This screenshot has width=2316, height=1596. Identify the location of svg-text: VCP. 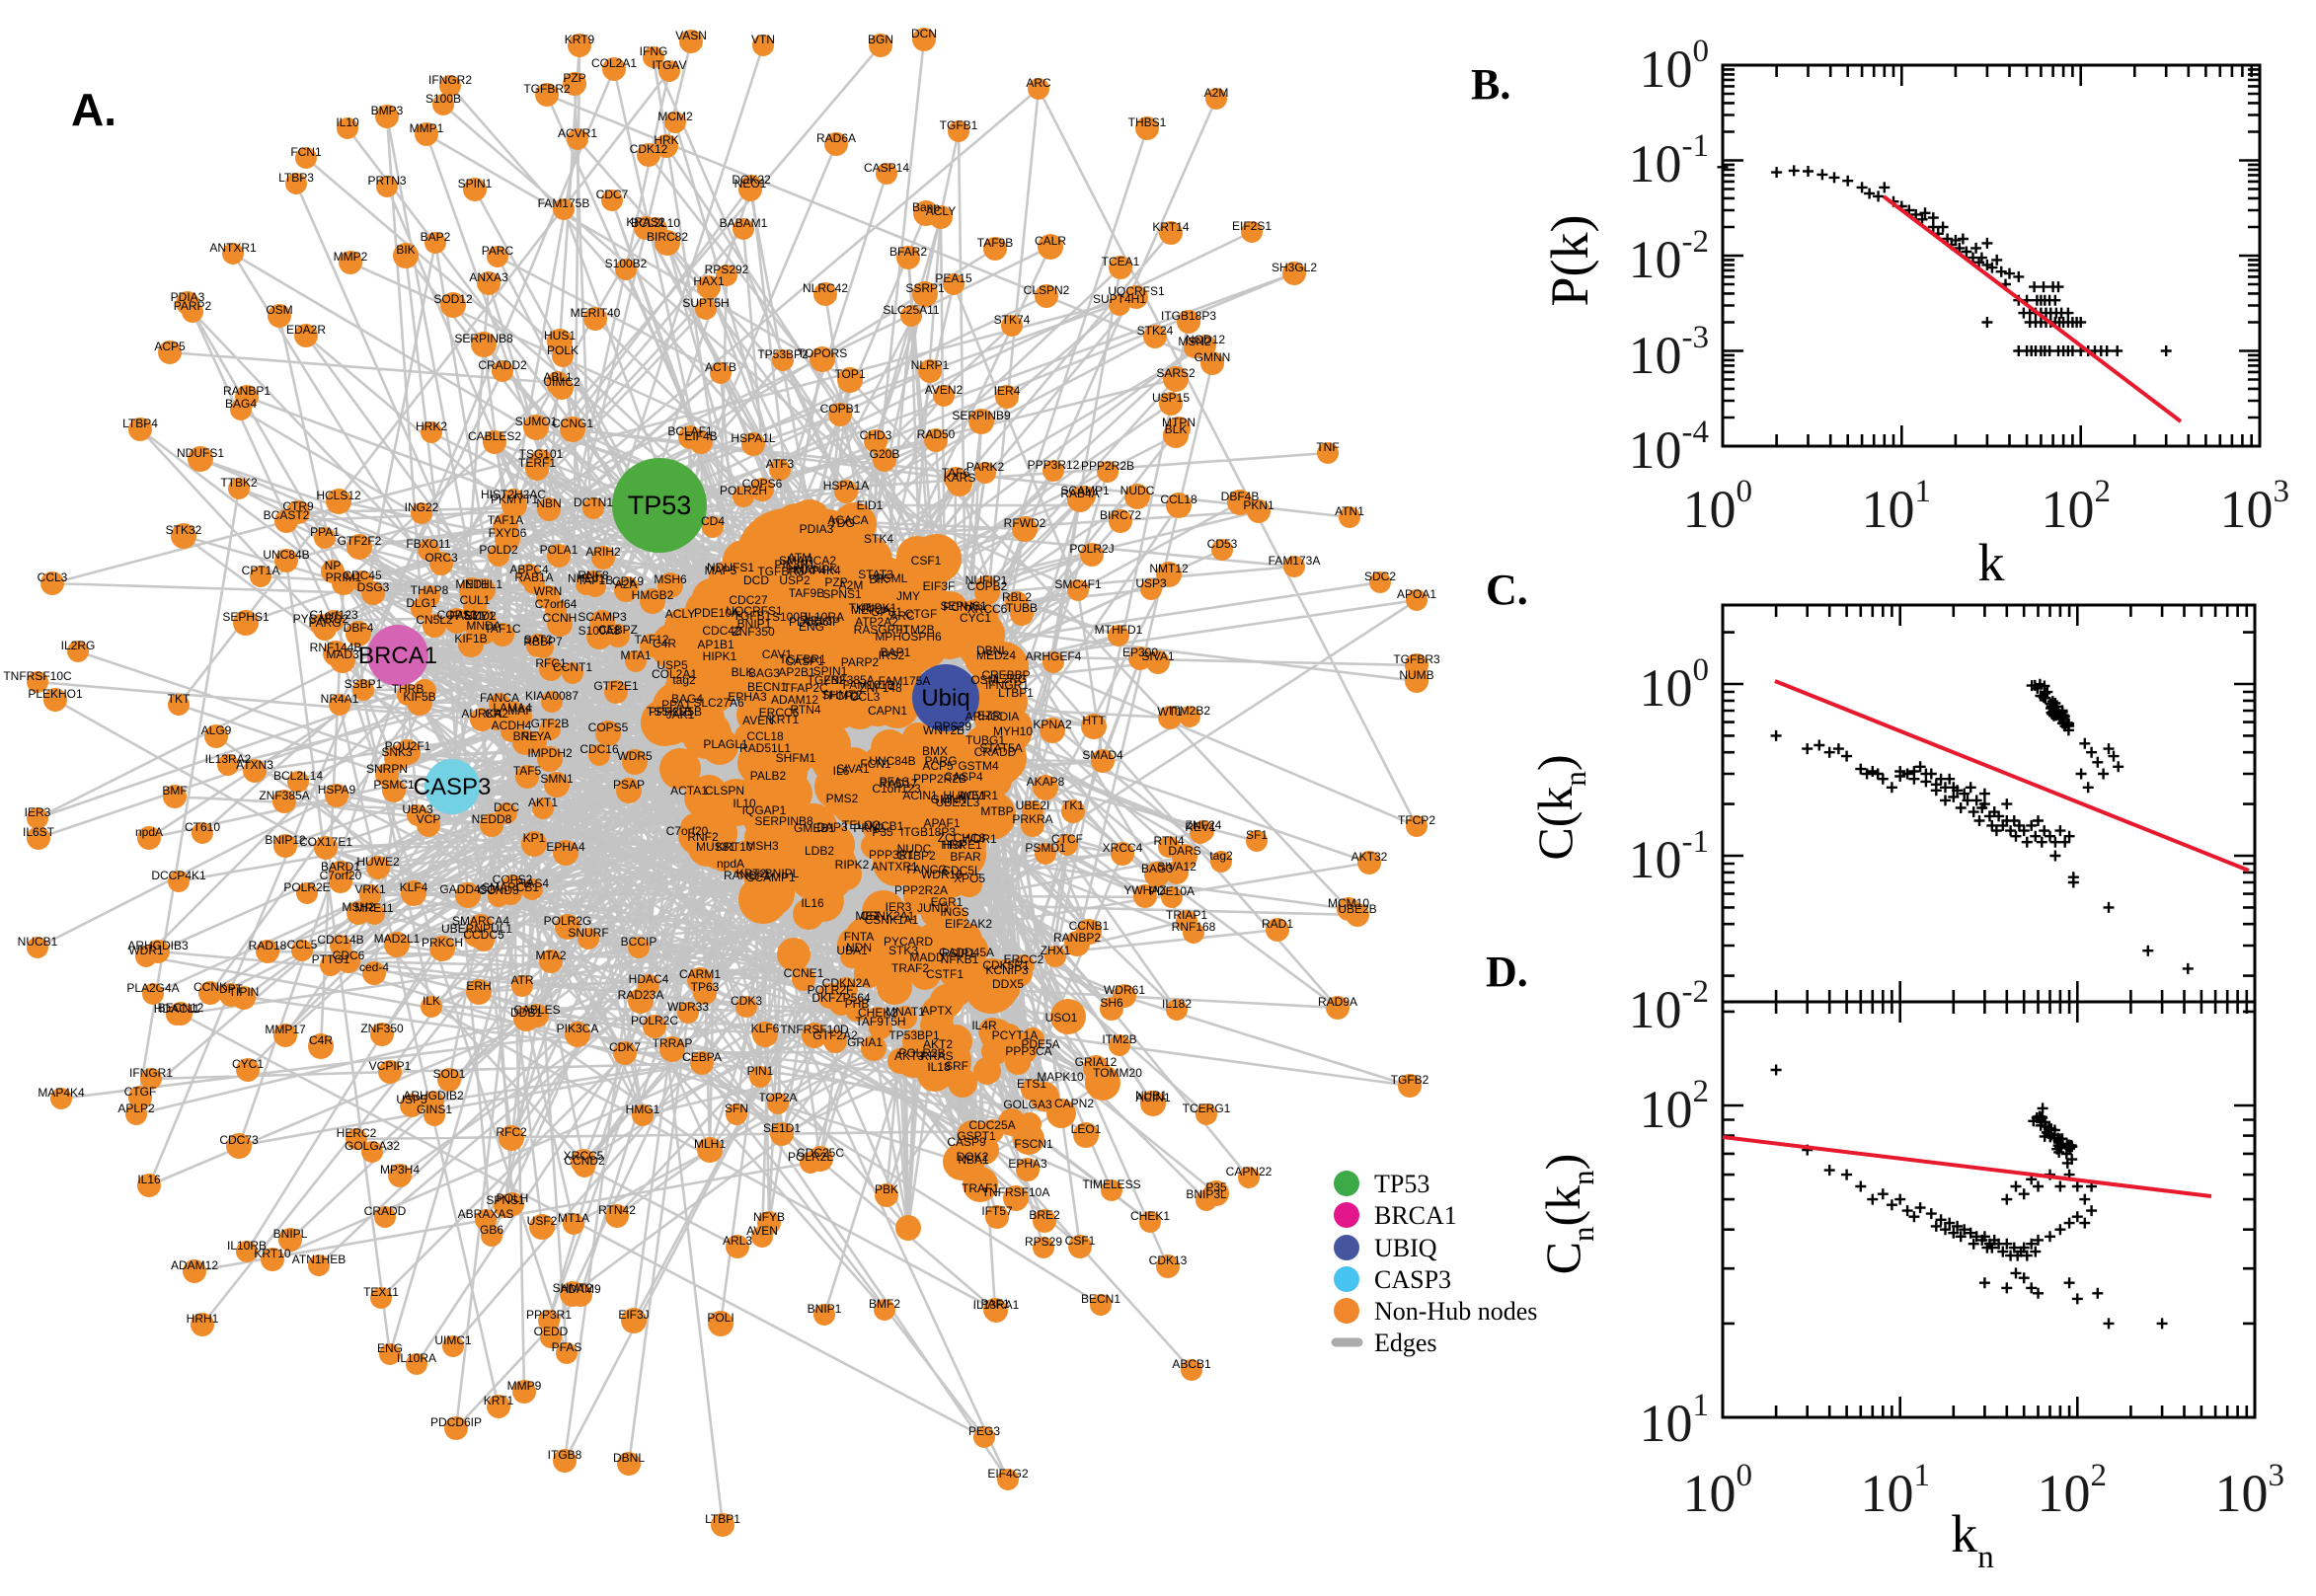
(429, 819).